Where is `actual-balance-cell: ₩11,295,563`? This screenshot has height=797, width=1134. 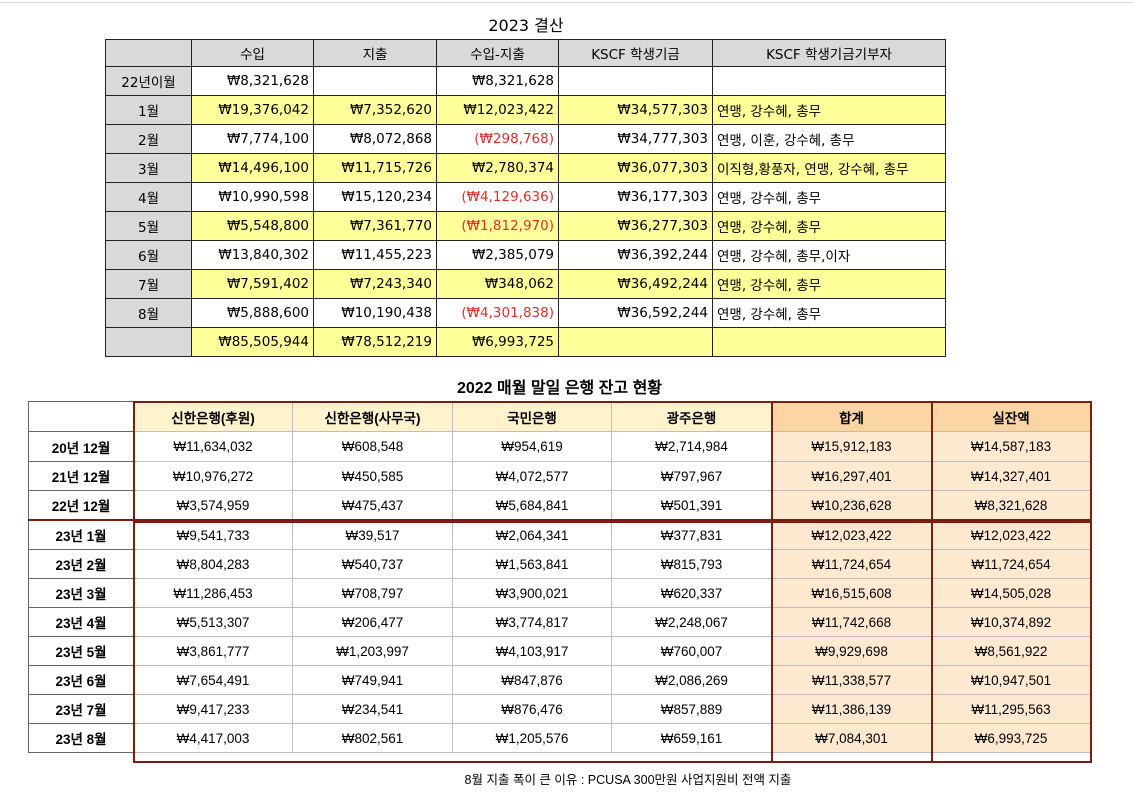
actual-balance-cell: ₩11,295,563 is located at coordinates (1011, 709).